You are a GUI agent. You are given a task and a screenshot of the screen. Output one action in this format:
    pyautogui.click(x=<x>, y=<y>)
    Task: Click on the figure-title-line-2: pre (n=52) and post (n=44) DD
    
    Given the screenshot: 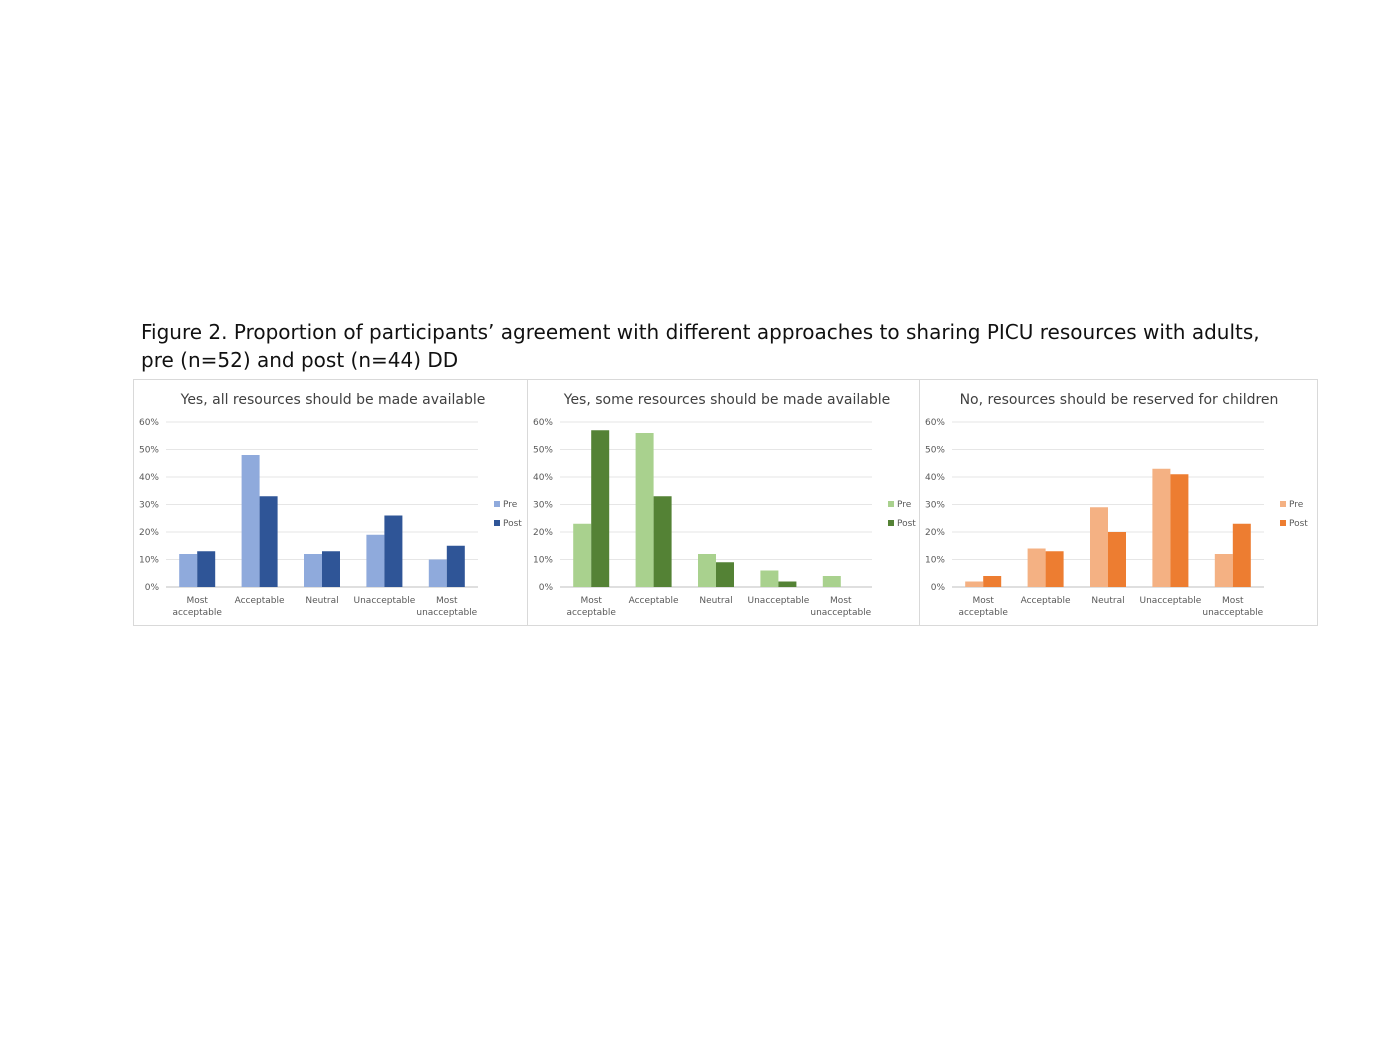 What is the action you would take?
    pyautogui.click(x=300, y=360)
    